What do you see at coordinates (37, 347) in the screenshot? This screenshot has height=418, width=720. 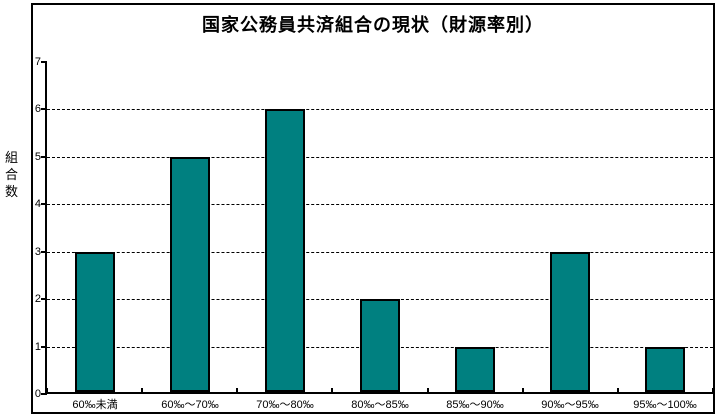 I see `y-axis-tick-label: 1` at bounding box center [37, 347].